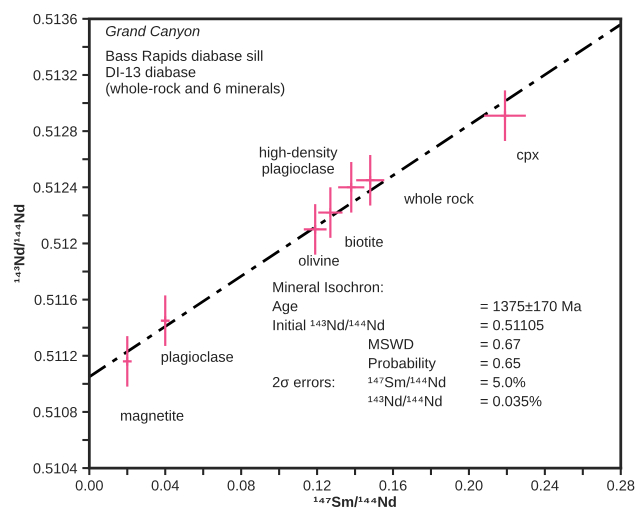  What do you see at coordinates (500, 344) in the screenshot?
I see `annotation: = 0.67` at bounding box center [500, 344].